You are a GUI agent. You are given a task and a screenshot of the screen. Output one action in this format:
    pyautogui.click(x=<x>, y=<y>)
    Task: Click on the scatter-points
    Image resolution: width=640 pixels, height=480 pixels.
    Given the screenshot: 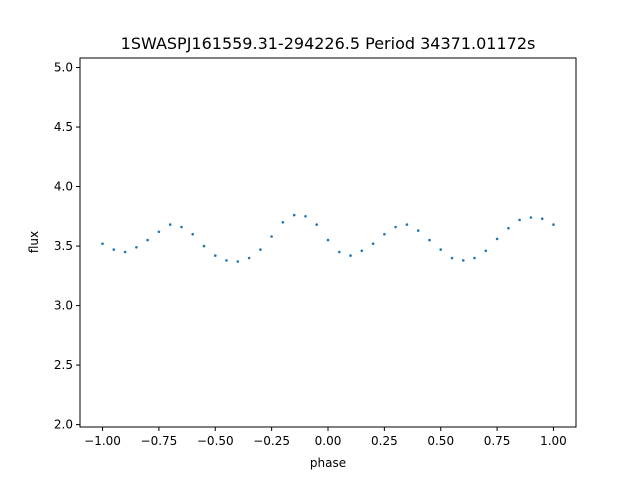 What is the action you would take?
    pyautogui.click(x=328, y=238)
    